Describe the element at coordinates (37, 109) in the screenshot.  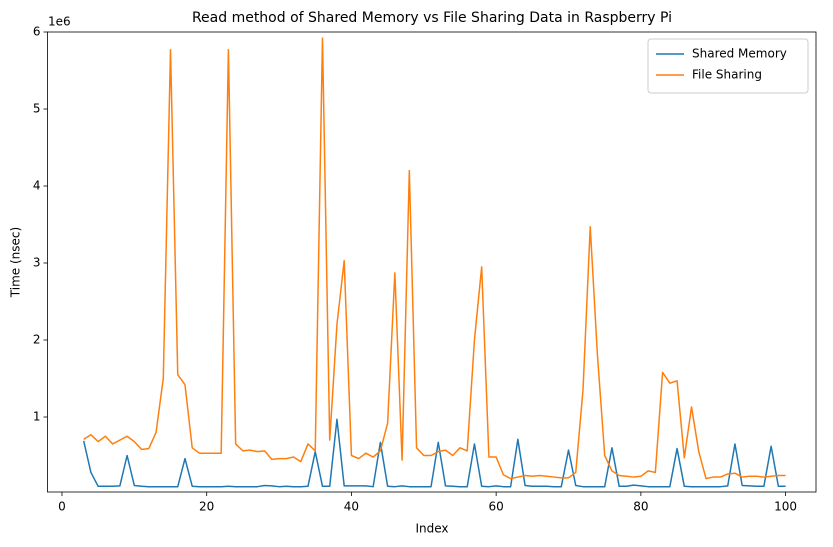
I see `y-tick-label: 5` at that location.